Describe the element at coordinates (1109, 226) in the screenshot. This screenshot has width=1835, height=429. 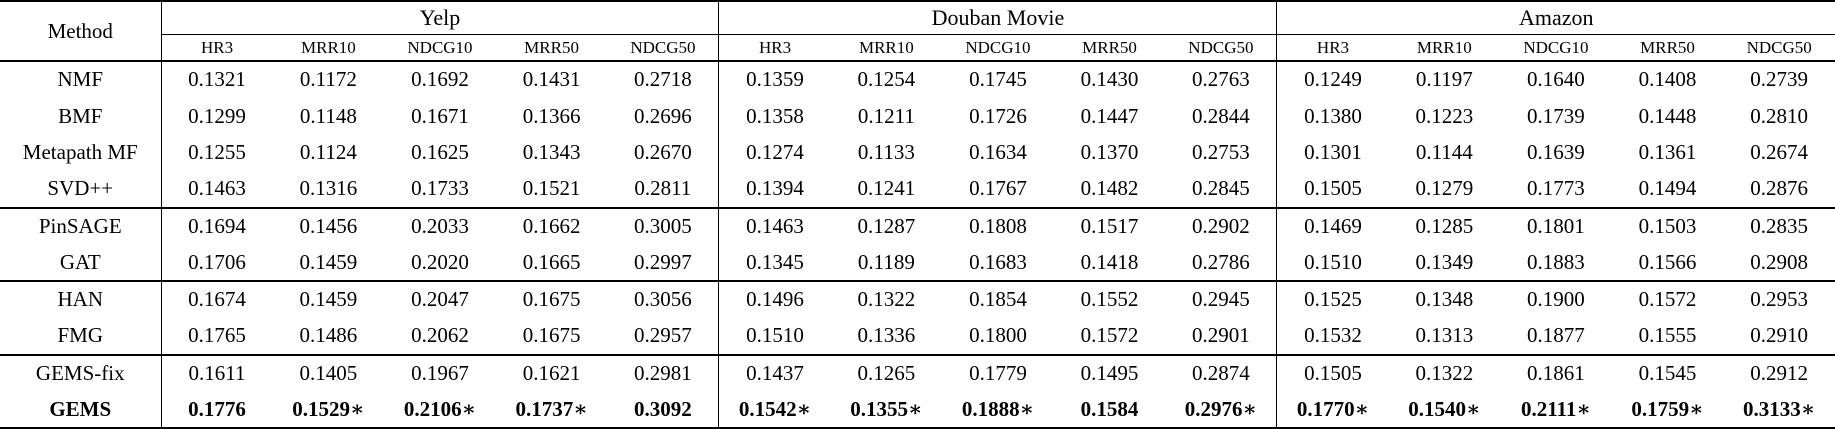
I see `value-cell: 0.1517` at that location.